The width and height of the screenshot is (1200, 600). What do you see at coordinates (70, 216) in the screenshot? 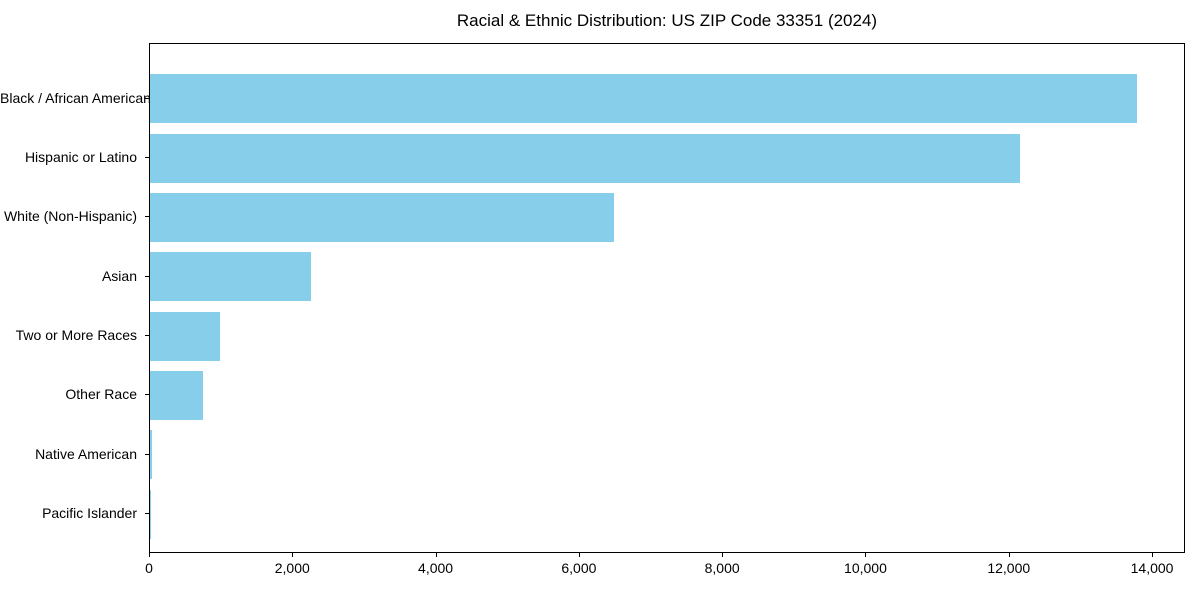
I see `y-tick-label: White (Non-Hispanic)` at bounding box center [70, 216].